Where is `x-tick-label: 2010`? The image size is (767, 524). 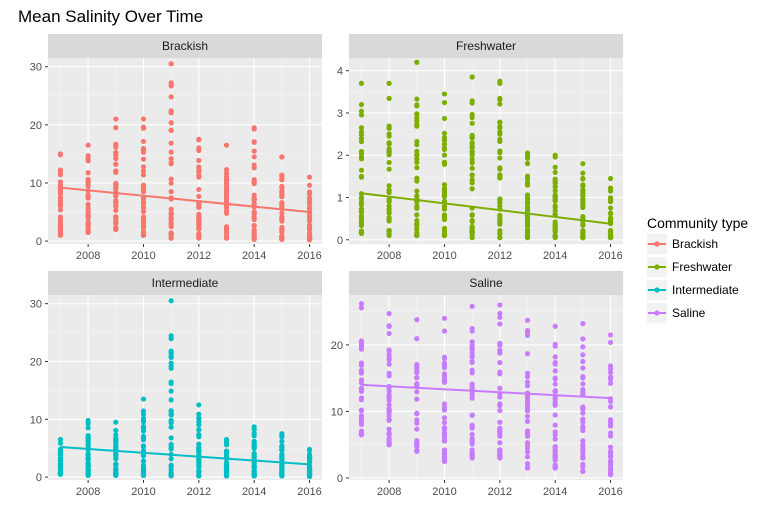 x-tick-label: 2010 is located at coordinates (143, 492).